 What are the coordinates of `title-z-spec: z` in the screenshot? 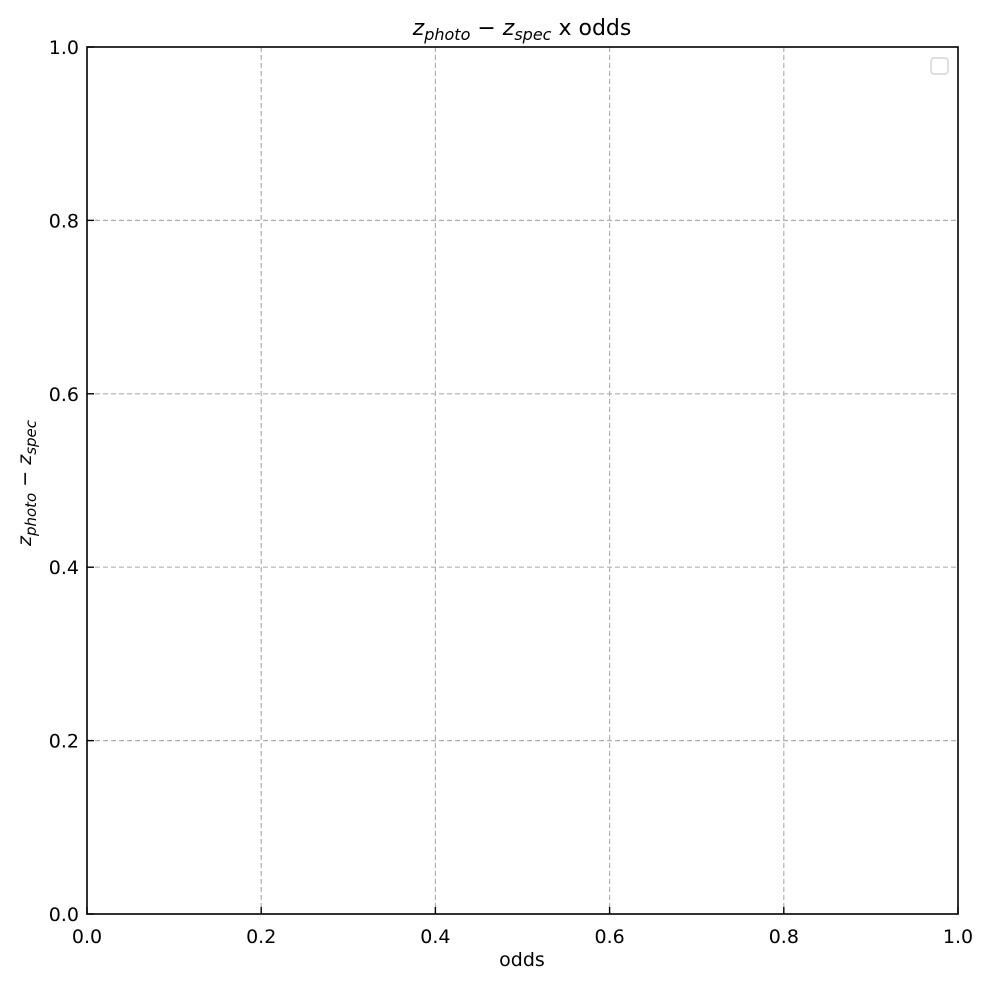 It's located at (508, 28).